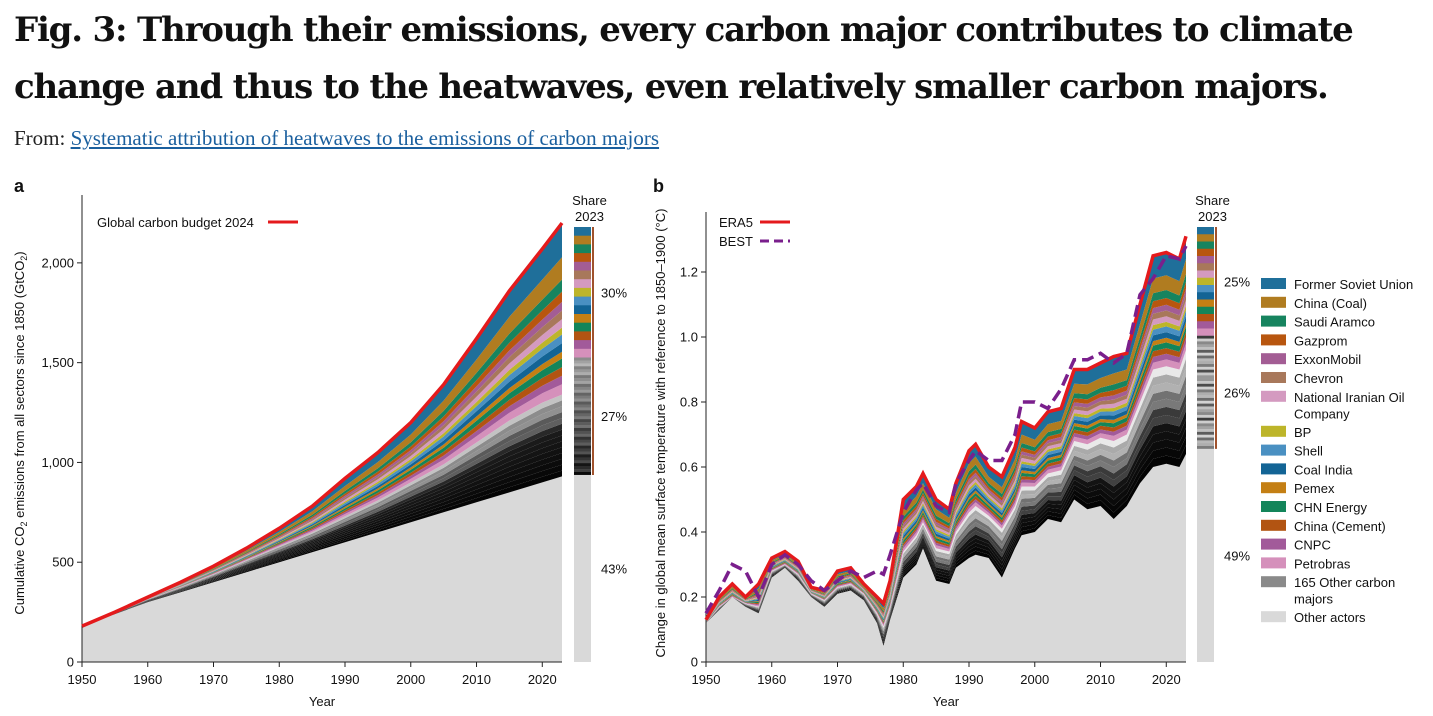  Describe the element at coordinates (19, 186) in the screenshot. I see `panel-letter: a` at that location.